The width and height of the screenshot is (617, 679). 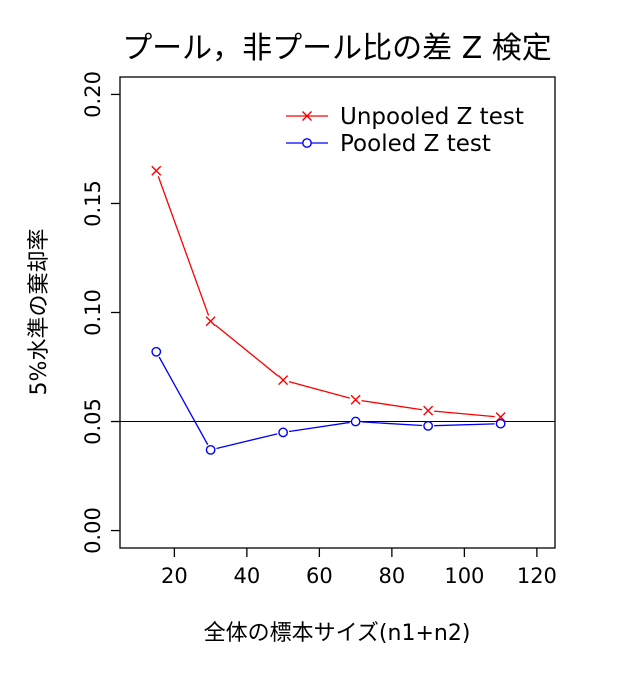 I want to click on y-axis-title: 5%水準の棄却率, so click(x=39, y=312).